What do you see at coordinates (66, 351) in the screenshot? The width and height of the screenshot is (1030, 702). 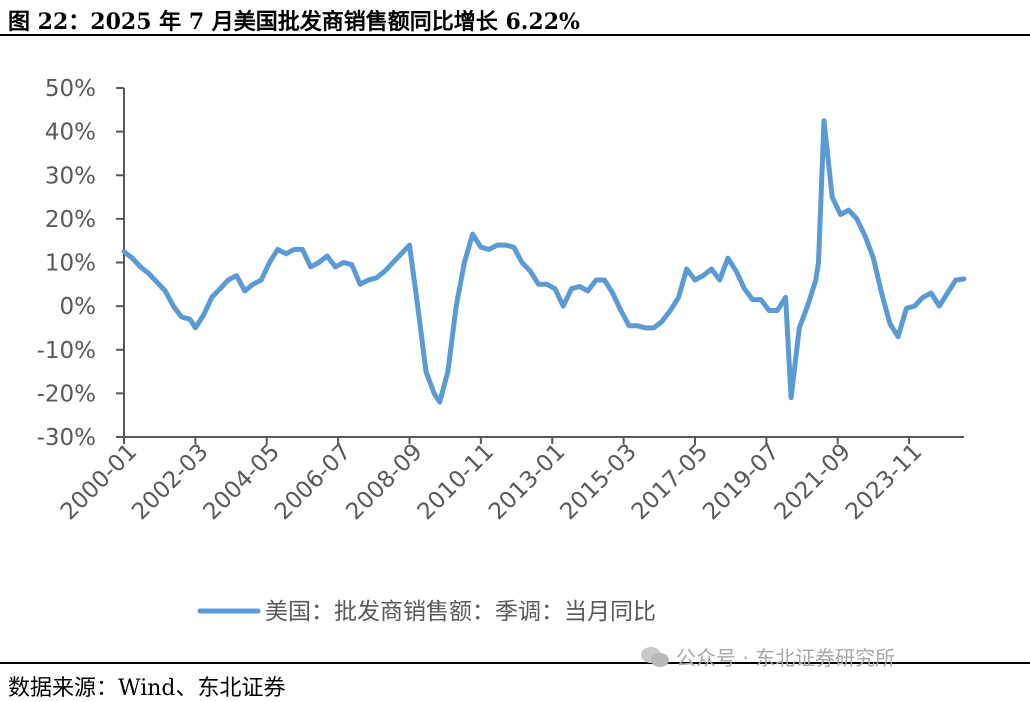 I see `y-tick-label: -10%` at bounding box center [66, 351].